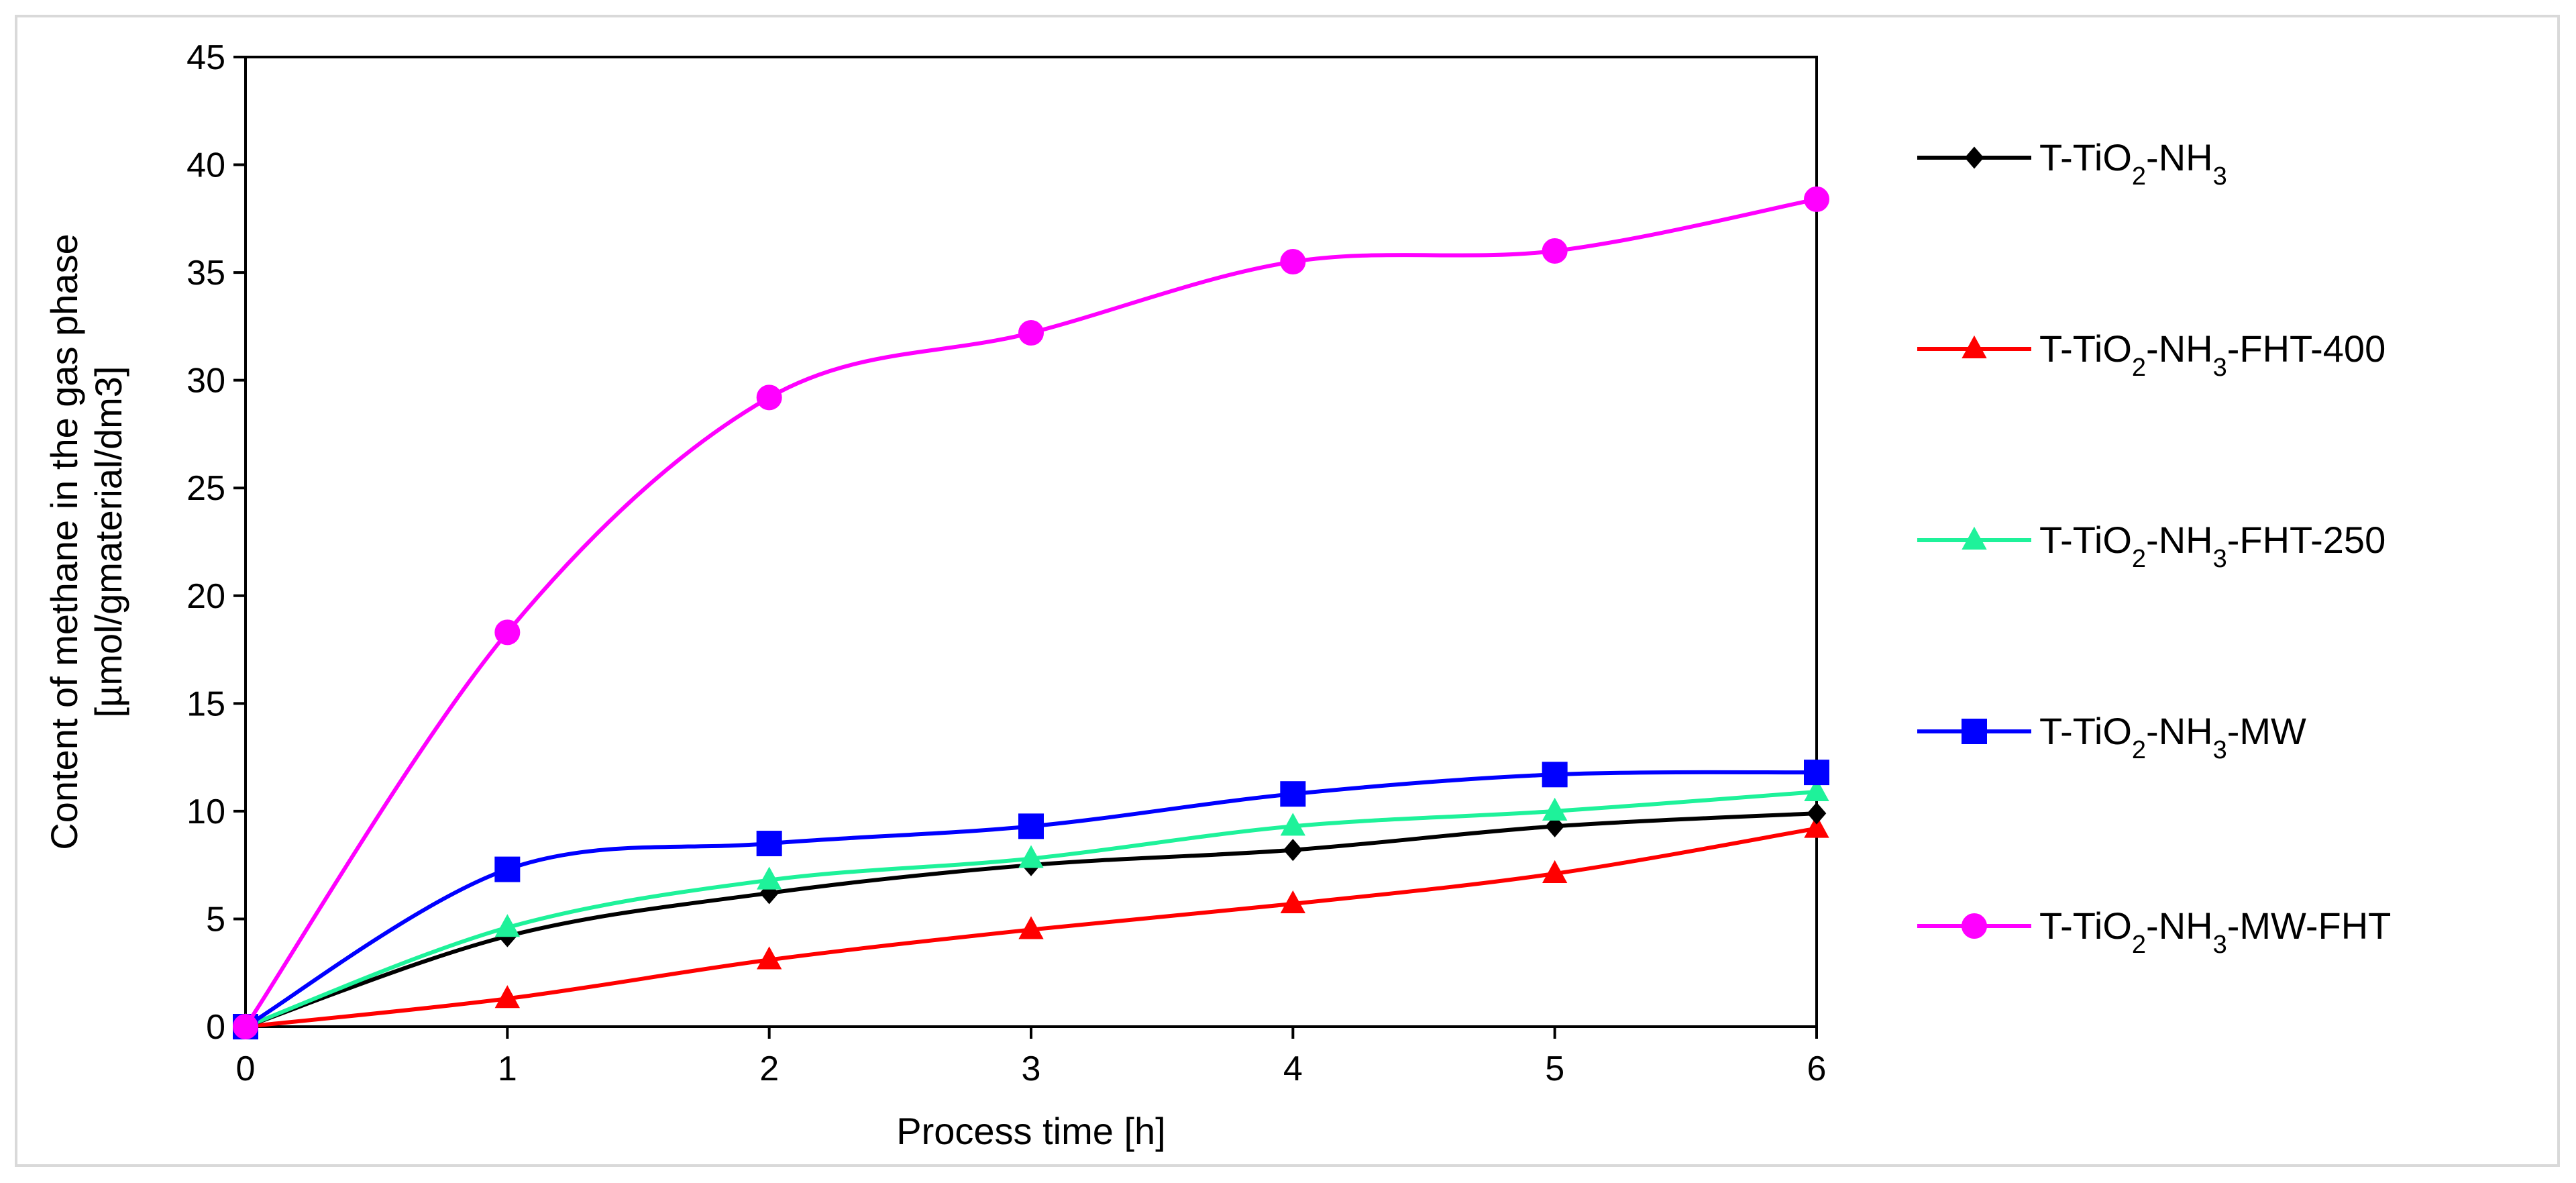 This screenshot has width=2576, height=1183. What do you see at coordinates (1817, 1068) in the screenshot?
I see `x-tick-label: 6` at bounding box center [1817, 1068].